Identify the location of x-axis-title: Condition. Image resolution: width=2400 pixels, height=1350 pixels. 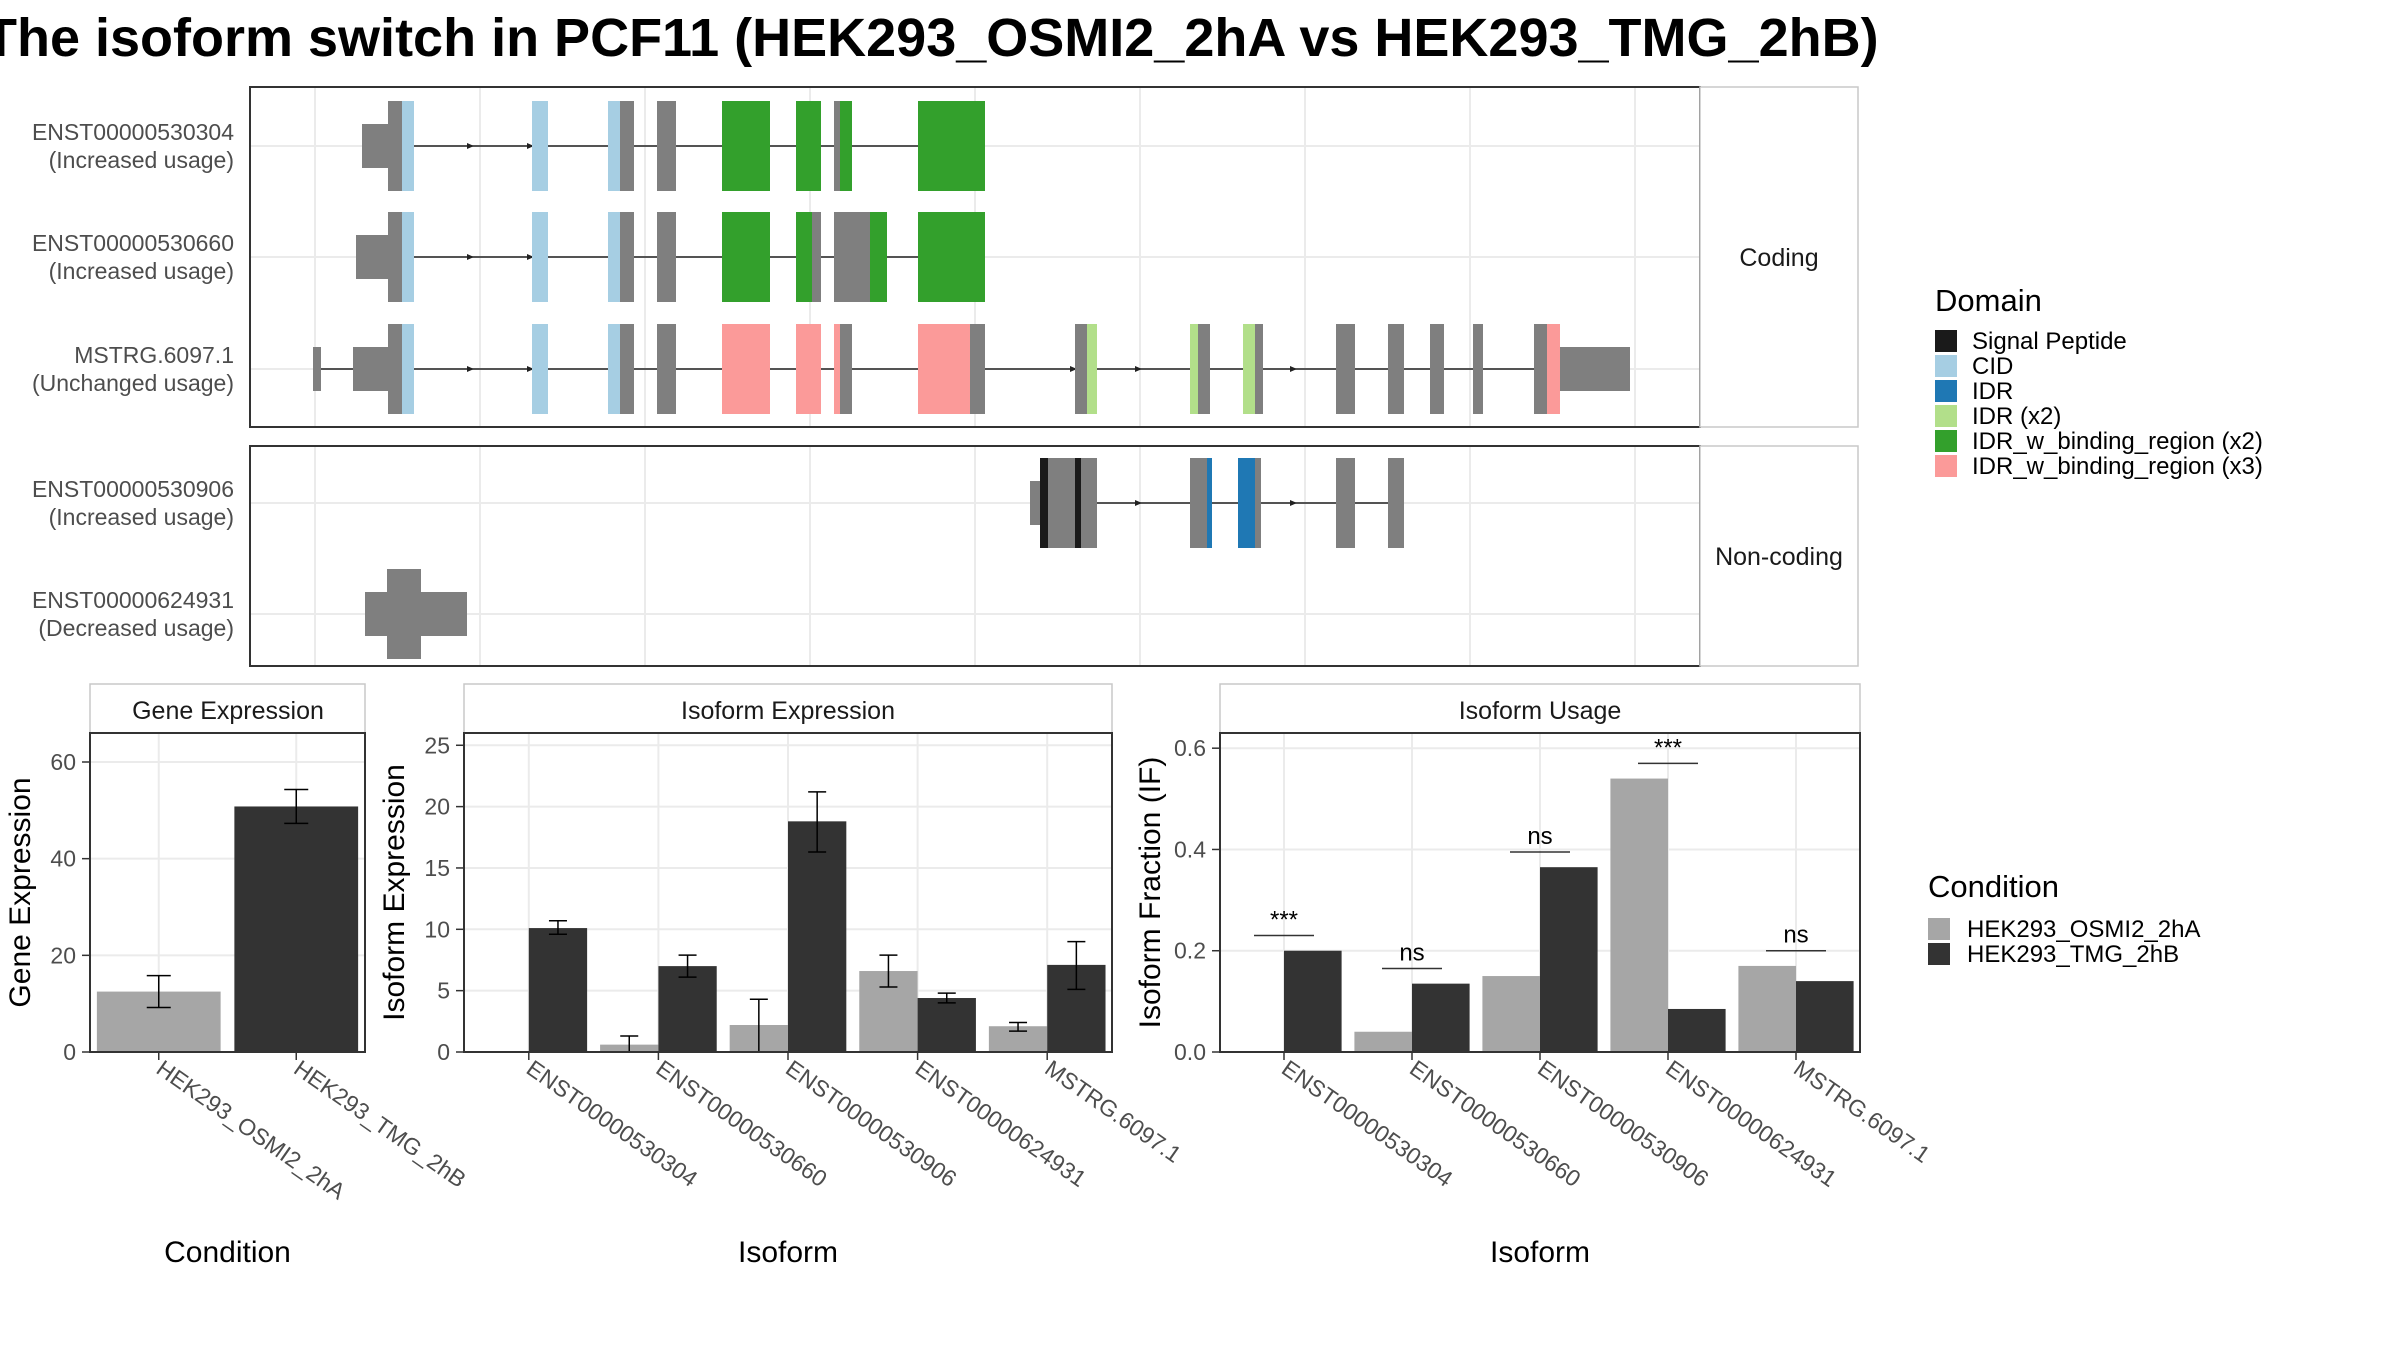
(227, 1252).